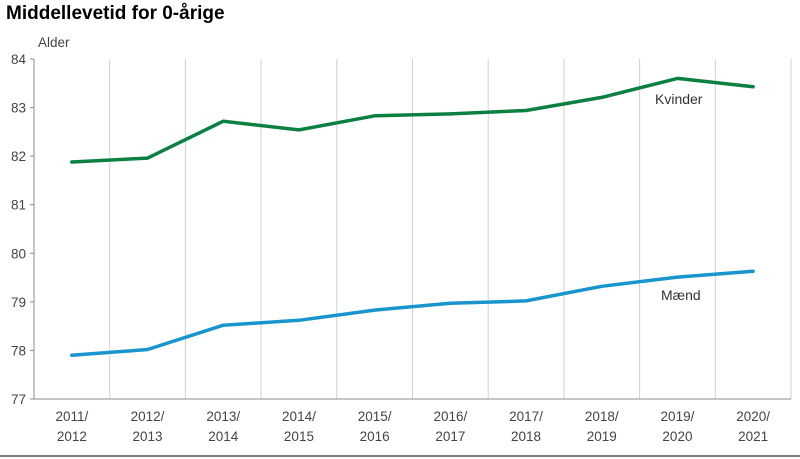  What do you see at coordinates (526, 426) in the screenshot?
I see `x-tick-label: 2017/2018` at bounding box center [526, 426].